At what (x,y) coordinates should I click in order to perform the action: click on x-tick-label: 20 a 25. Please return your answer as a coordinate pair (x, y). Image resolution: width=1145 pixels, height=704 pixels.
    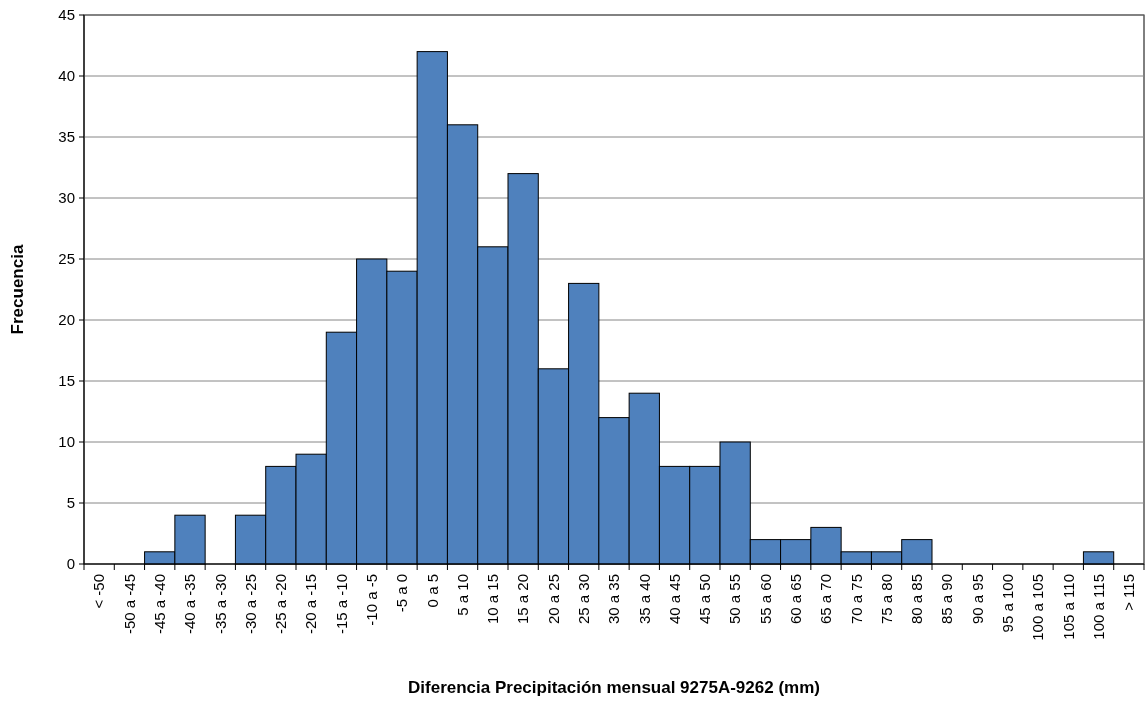
    Looking at the image, I should click on (553, 599).